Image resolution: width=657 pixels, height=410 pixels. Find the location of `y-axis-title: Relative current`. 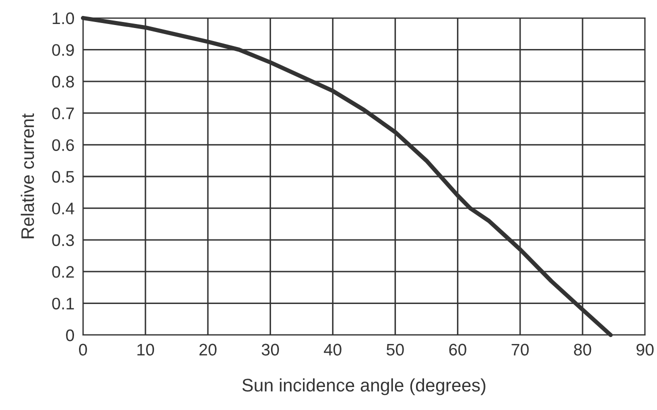

y-axis-title: Relative current is located at coordinates (27, 175).